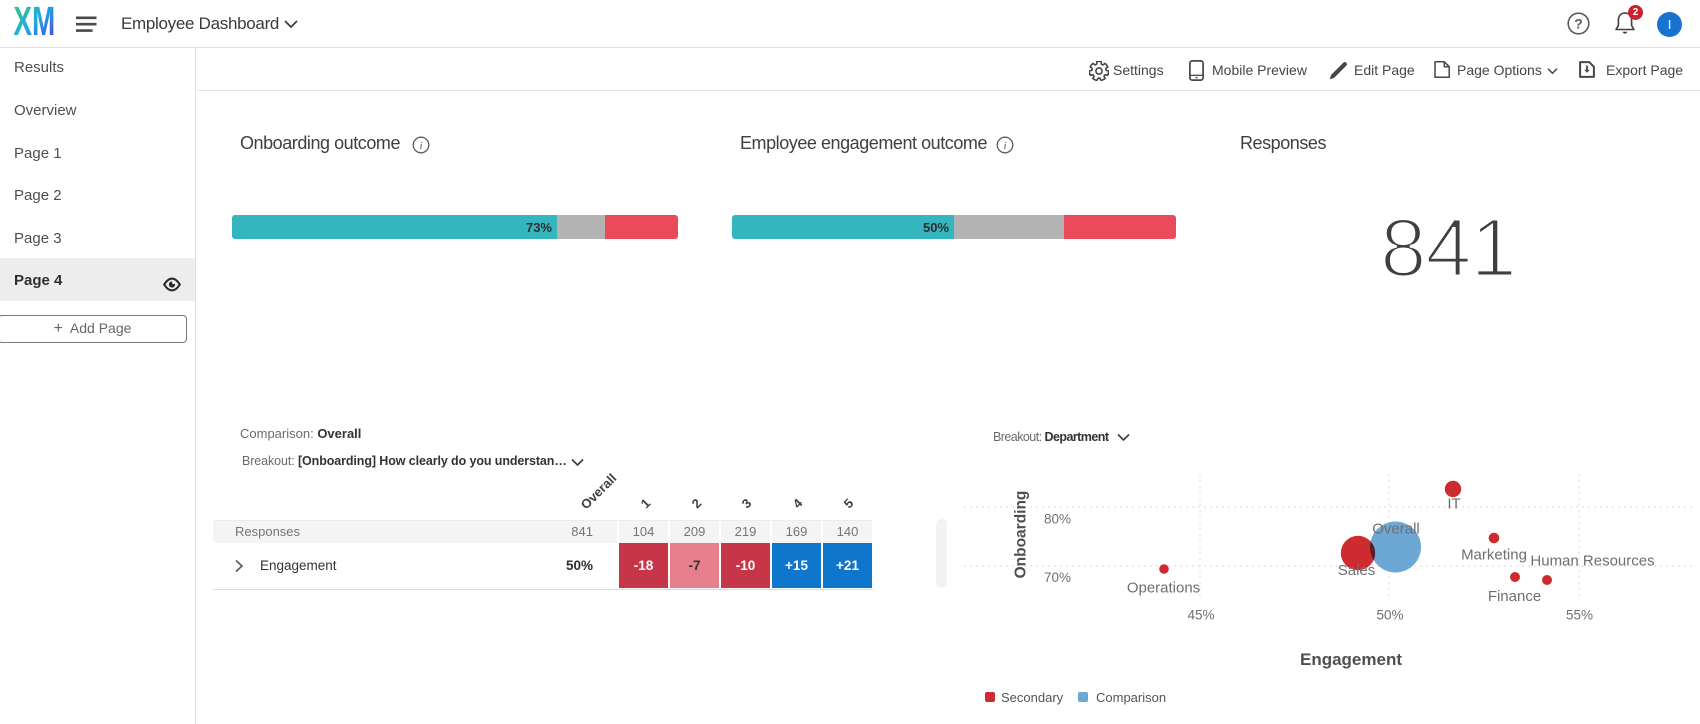  What do you see at coordinates (1032, 697) in the screenshot?
I see `svg-text: Secondary` at bounding box center [1032, 697].